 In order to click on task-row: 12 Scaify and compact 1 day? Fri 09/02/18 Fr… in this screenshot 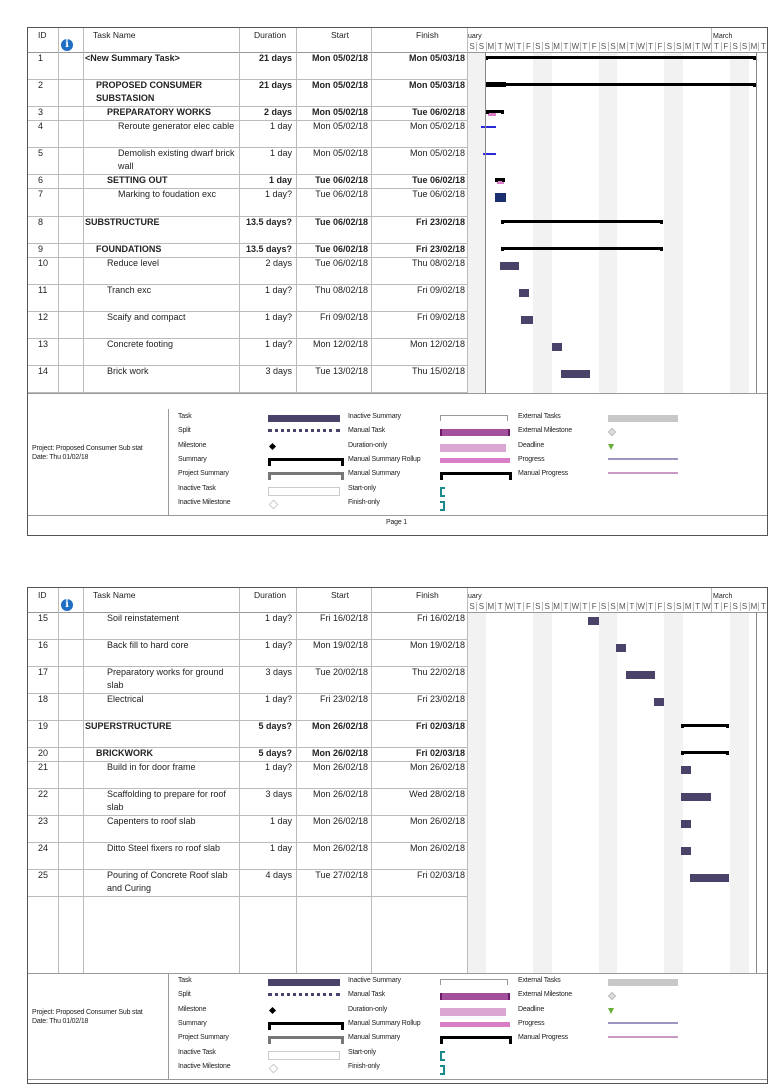, I will do `click(247, 324)`.